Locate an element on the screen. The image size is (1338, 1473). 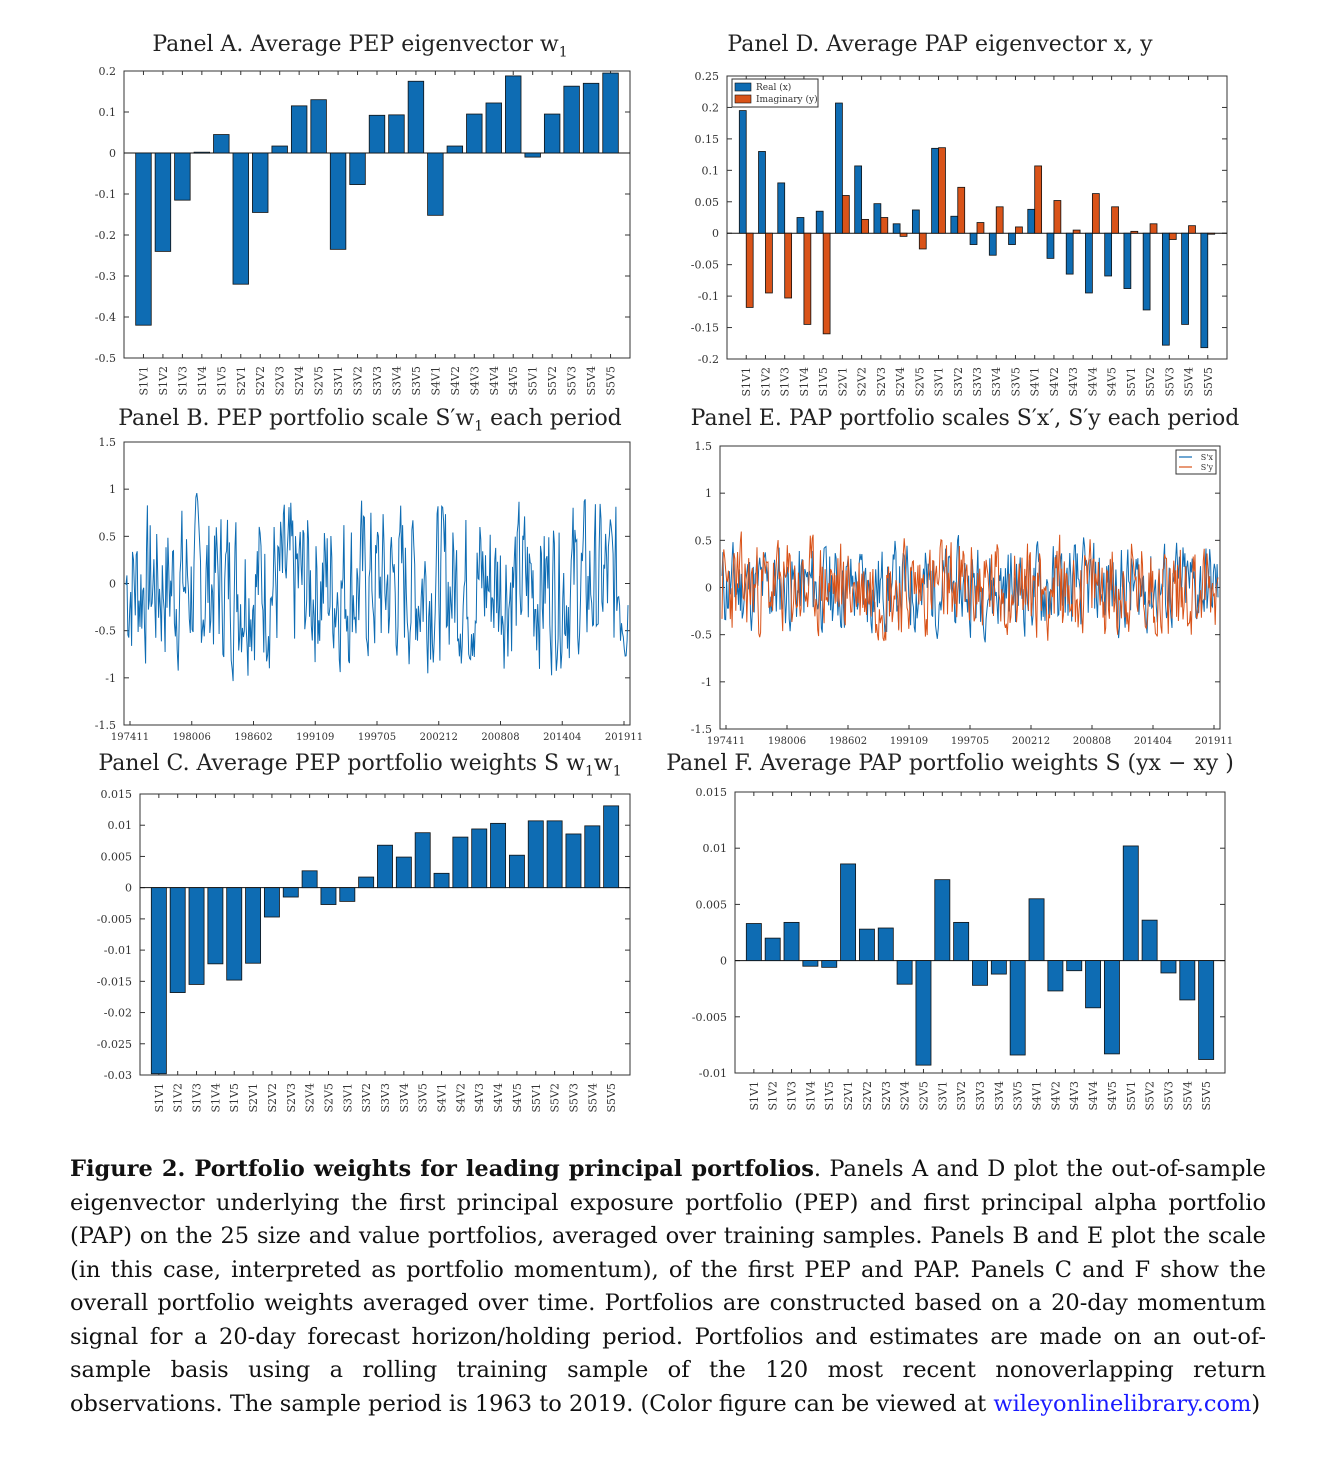
x-tick-label: S3V1 is located at coordinates (942, 1095).